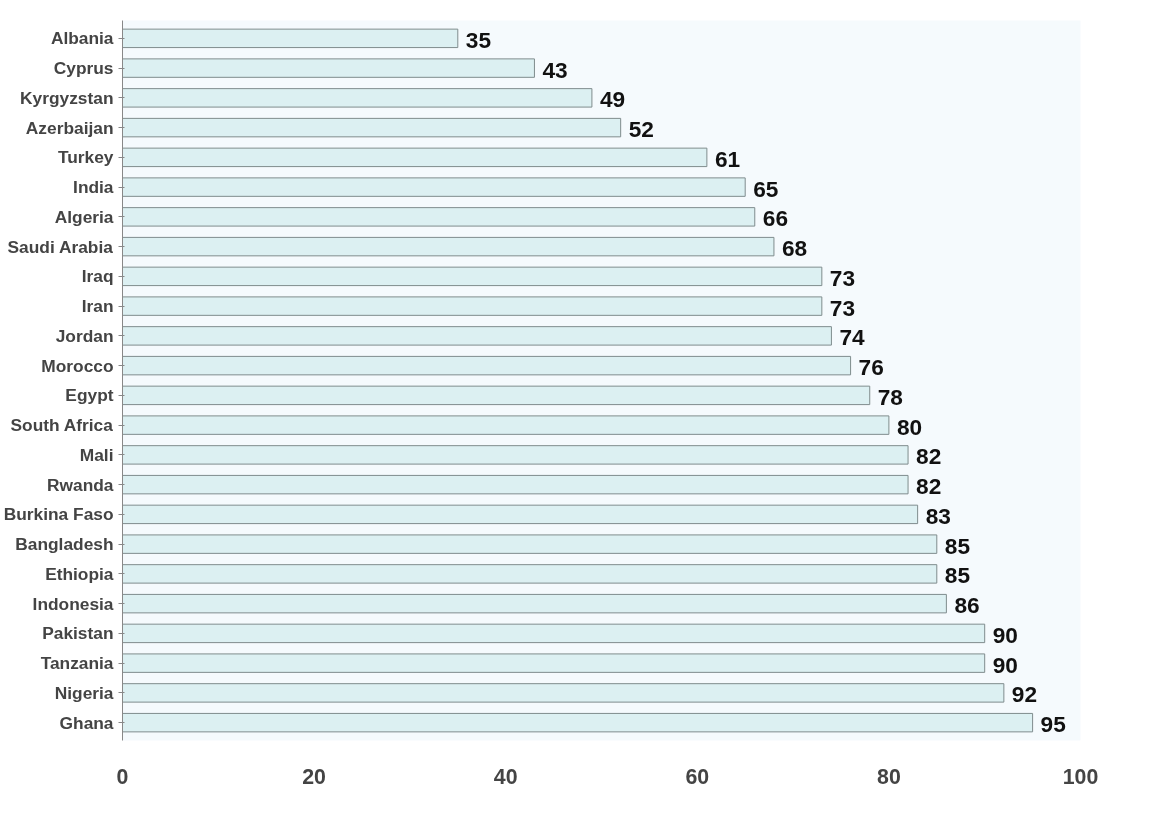  I want to click on x-tick-label: 0, so click(122, 776).